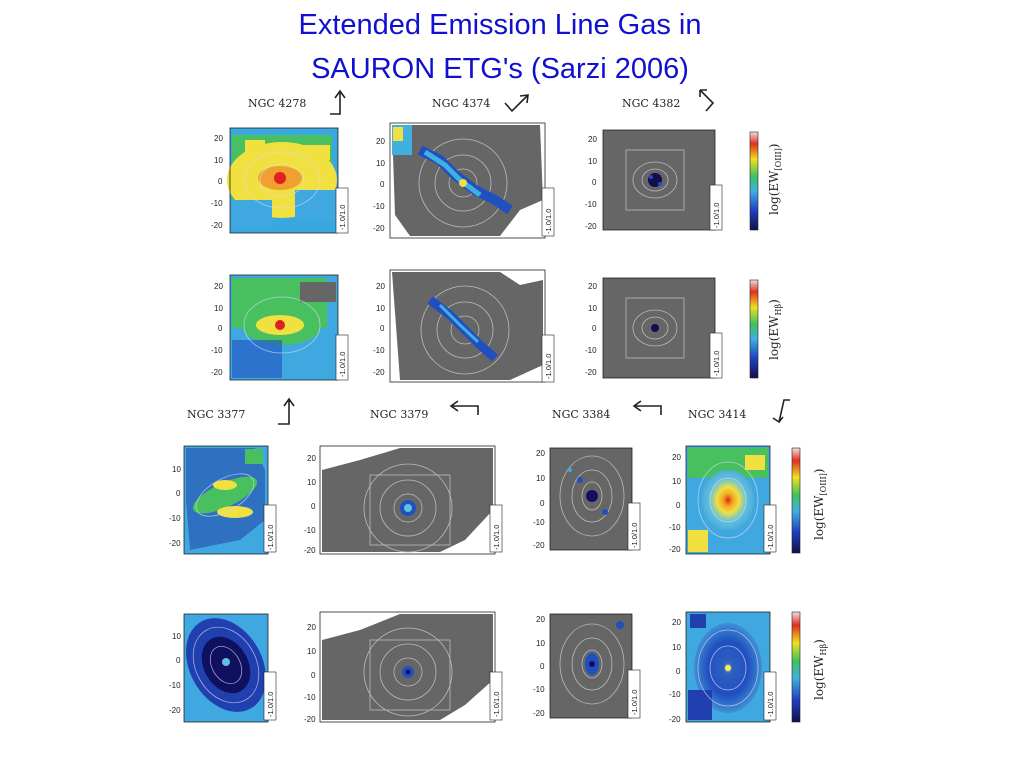  What do you see at coordinates (766, 329) in the screenshot?
I see `colorbar-hbeta: log(EWHβ)` at bounding box center [766, 329].